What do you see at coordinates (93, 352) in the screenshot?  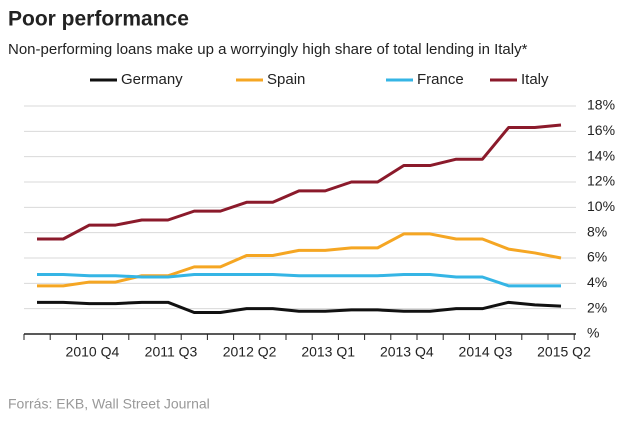 I see `x-tick-label: 2010 Q4` at bounding box center [93, 352].